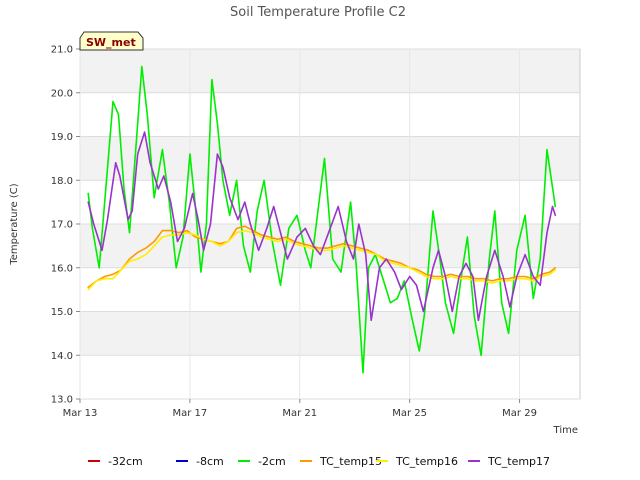  I want to click on y-tick-label: 17.0, so click(62, 225).